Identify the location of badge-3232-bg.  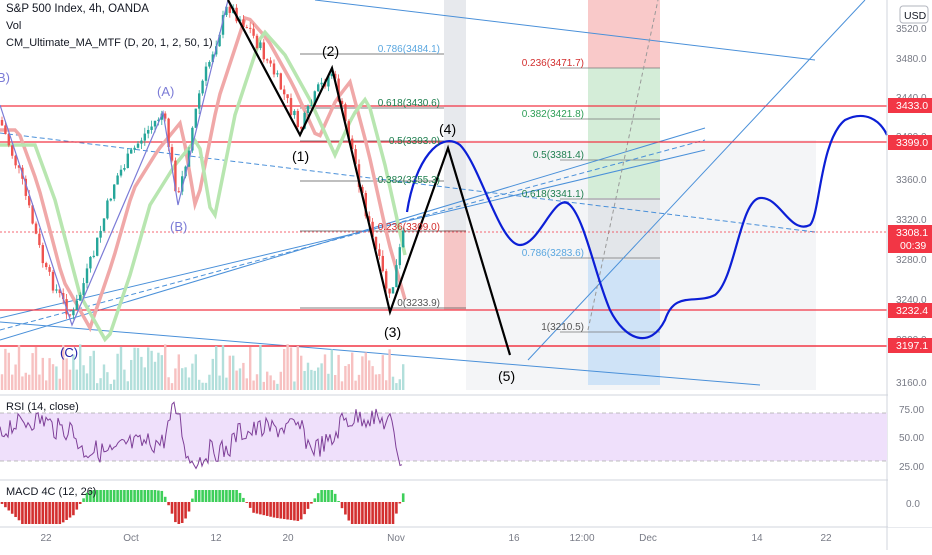
(910, 310).